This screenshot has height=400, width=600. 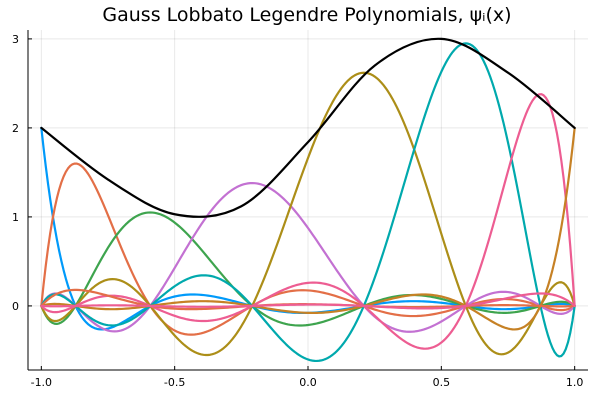 I want to click on x-tick-label-2: 0.0, so click(x=308, y=382).